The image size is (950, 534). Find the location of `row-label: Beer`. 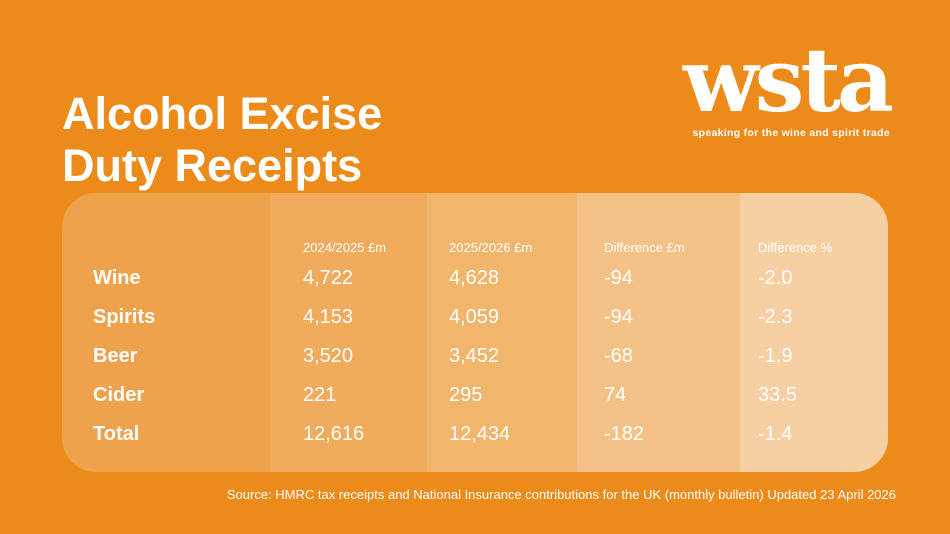

row-label: Beer is located at coordinates (115, 356).